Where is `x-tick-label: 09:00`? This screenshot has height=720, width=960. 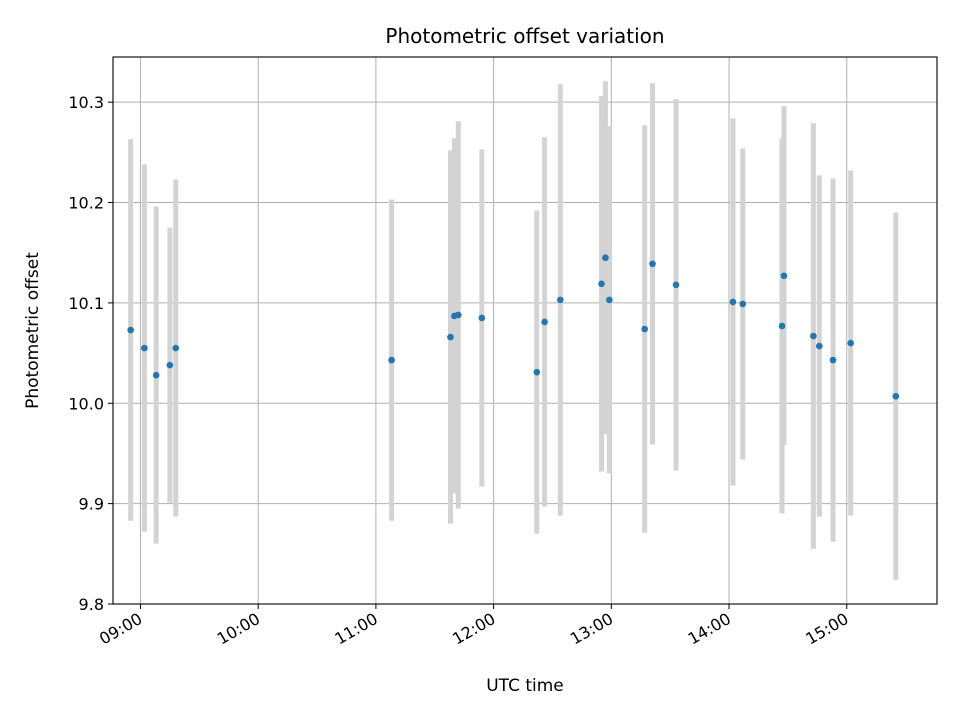 x-tick-label: 09:00 is located at coordinates (120, 629).